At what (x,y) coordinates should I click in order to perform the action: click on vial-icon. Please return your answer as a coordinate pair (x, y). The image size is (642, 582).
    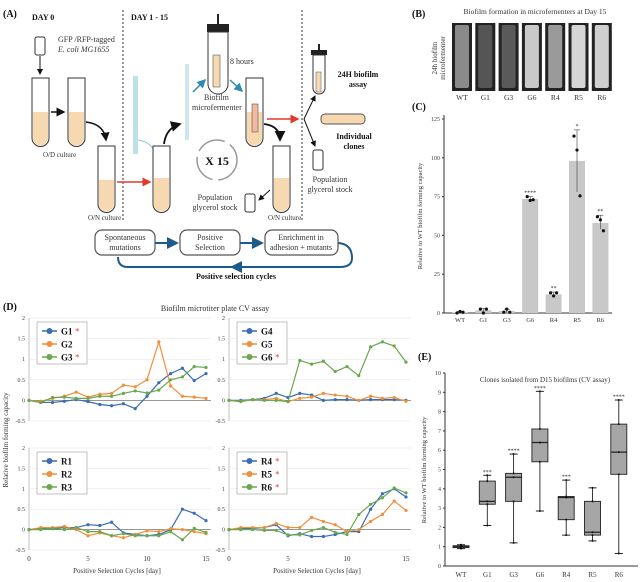
    Looking at the image, I should click on (250, 203).